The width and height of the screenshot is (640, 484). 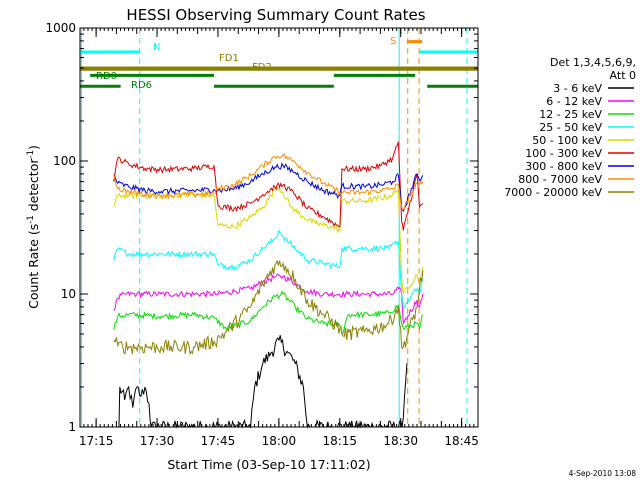 I want to click on x-tick-label: 18:45, so click(x=461, y=441).